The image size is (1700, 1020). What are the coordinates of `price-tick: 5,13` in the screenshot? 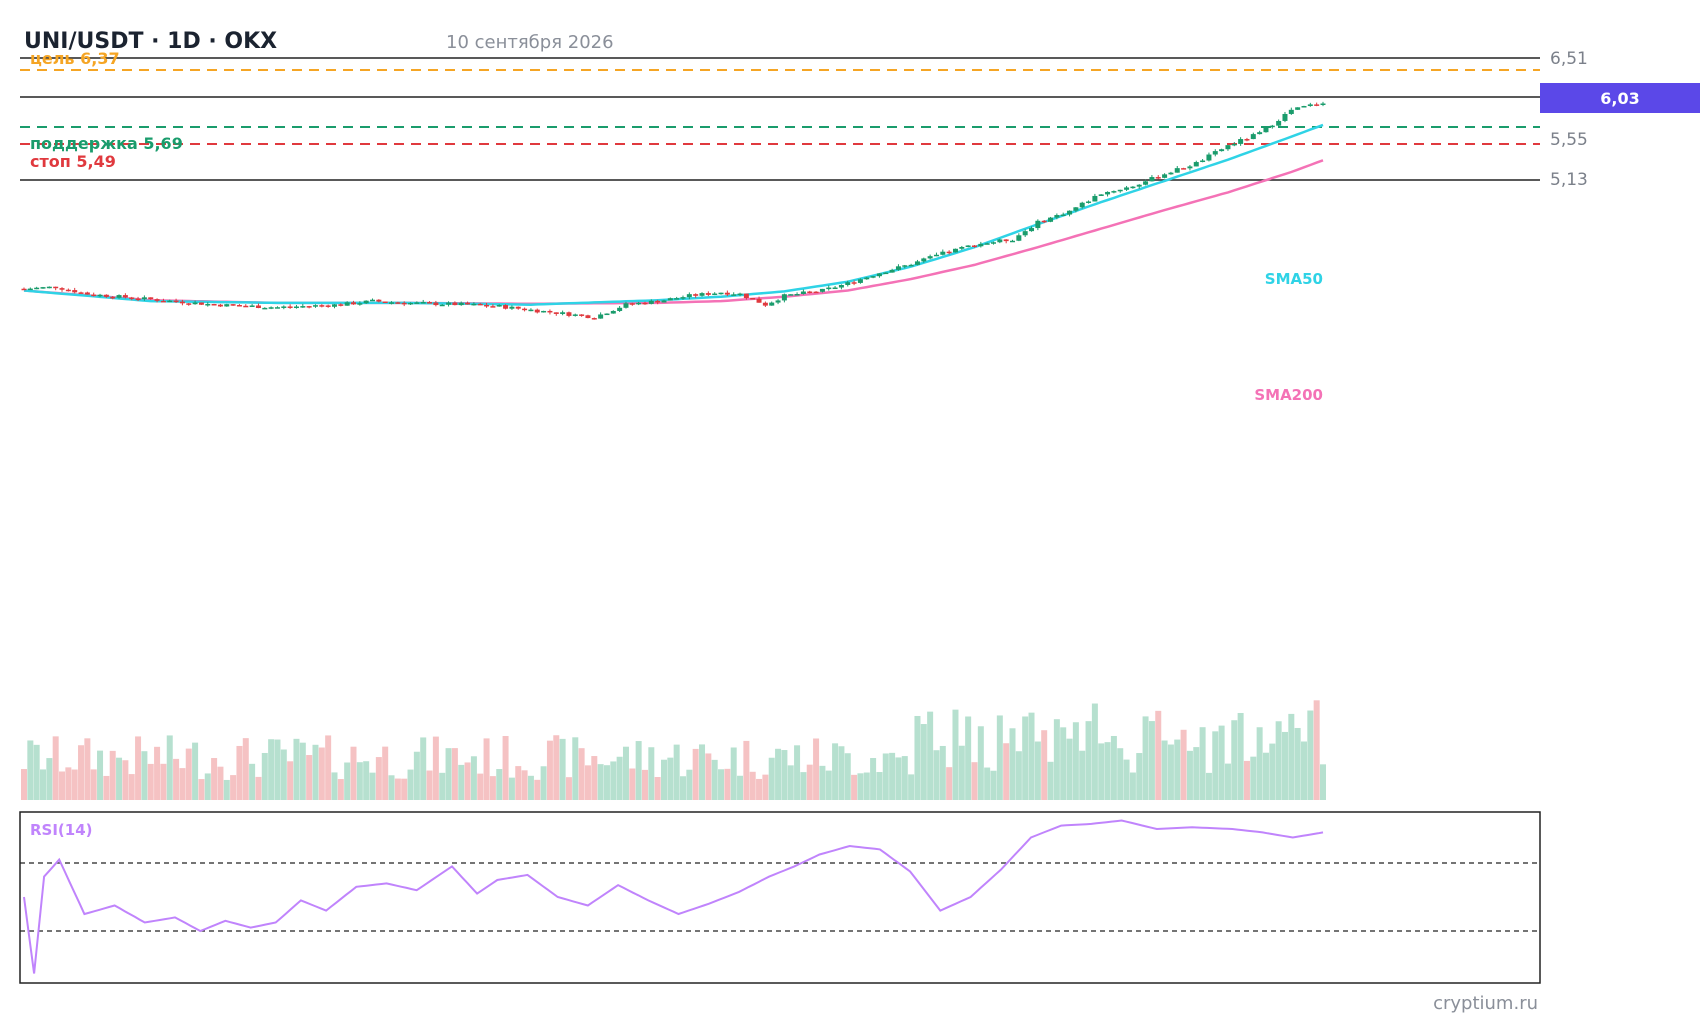 It's located at (1569, 180).